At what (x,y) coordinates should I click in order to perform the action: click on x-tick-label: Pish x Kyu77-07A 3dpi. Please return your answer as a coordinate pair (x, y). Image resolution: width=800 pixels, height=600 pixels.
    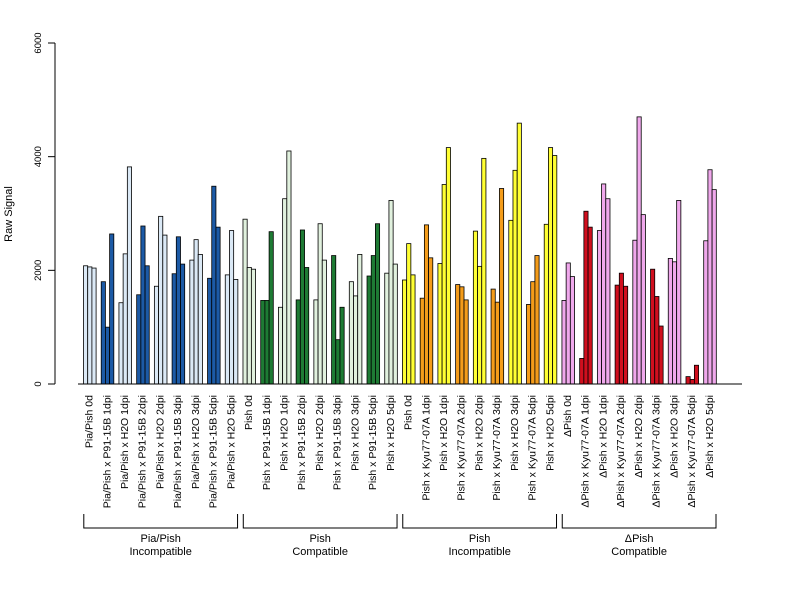
    Looking at the image, I should click on (497, 448).